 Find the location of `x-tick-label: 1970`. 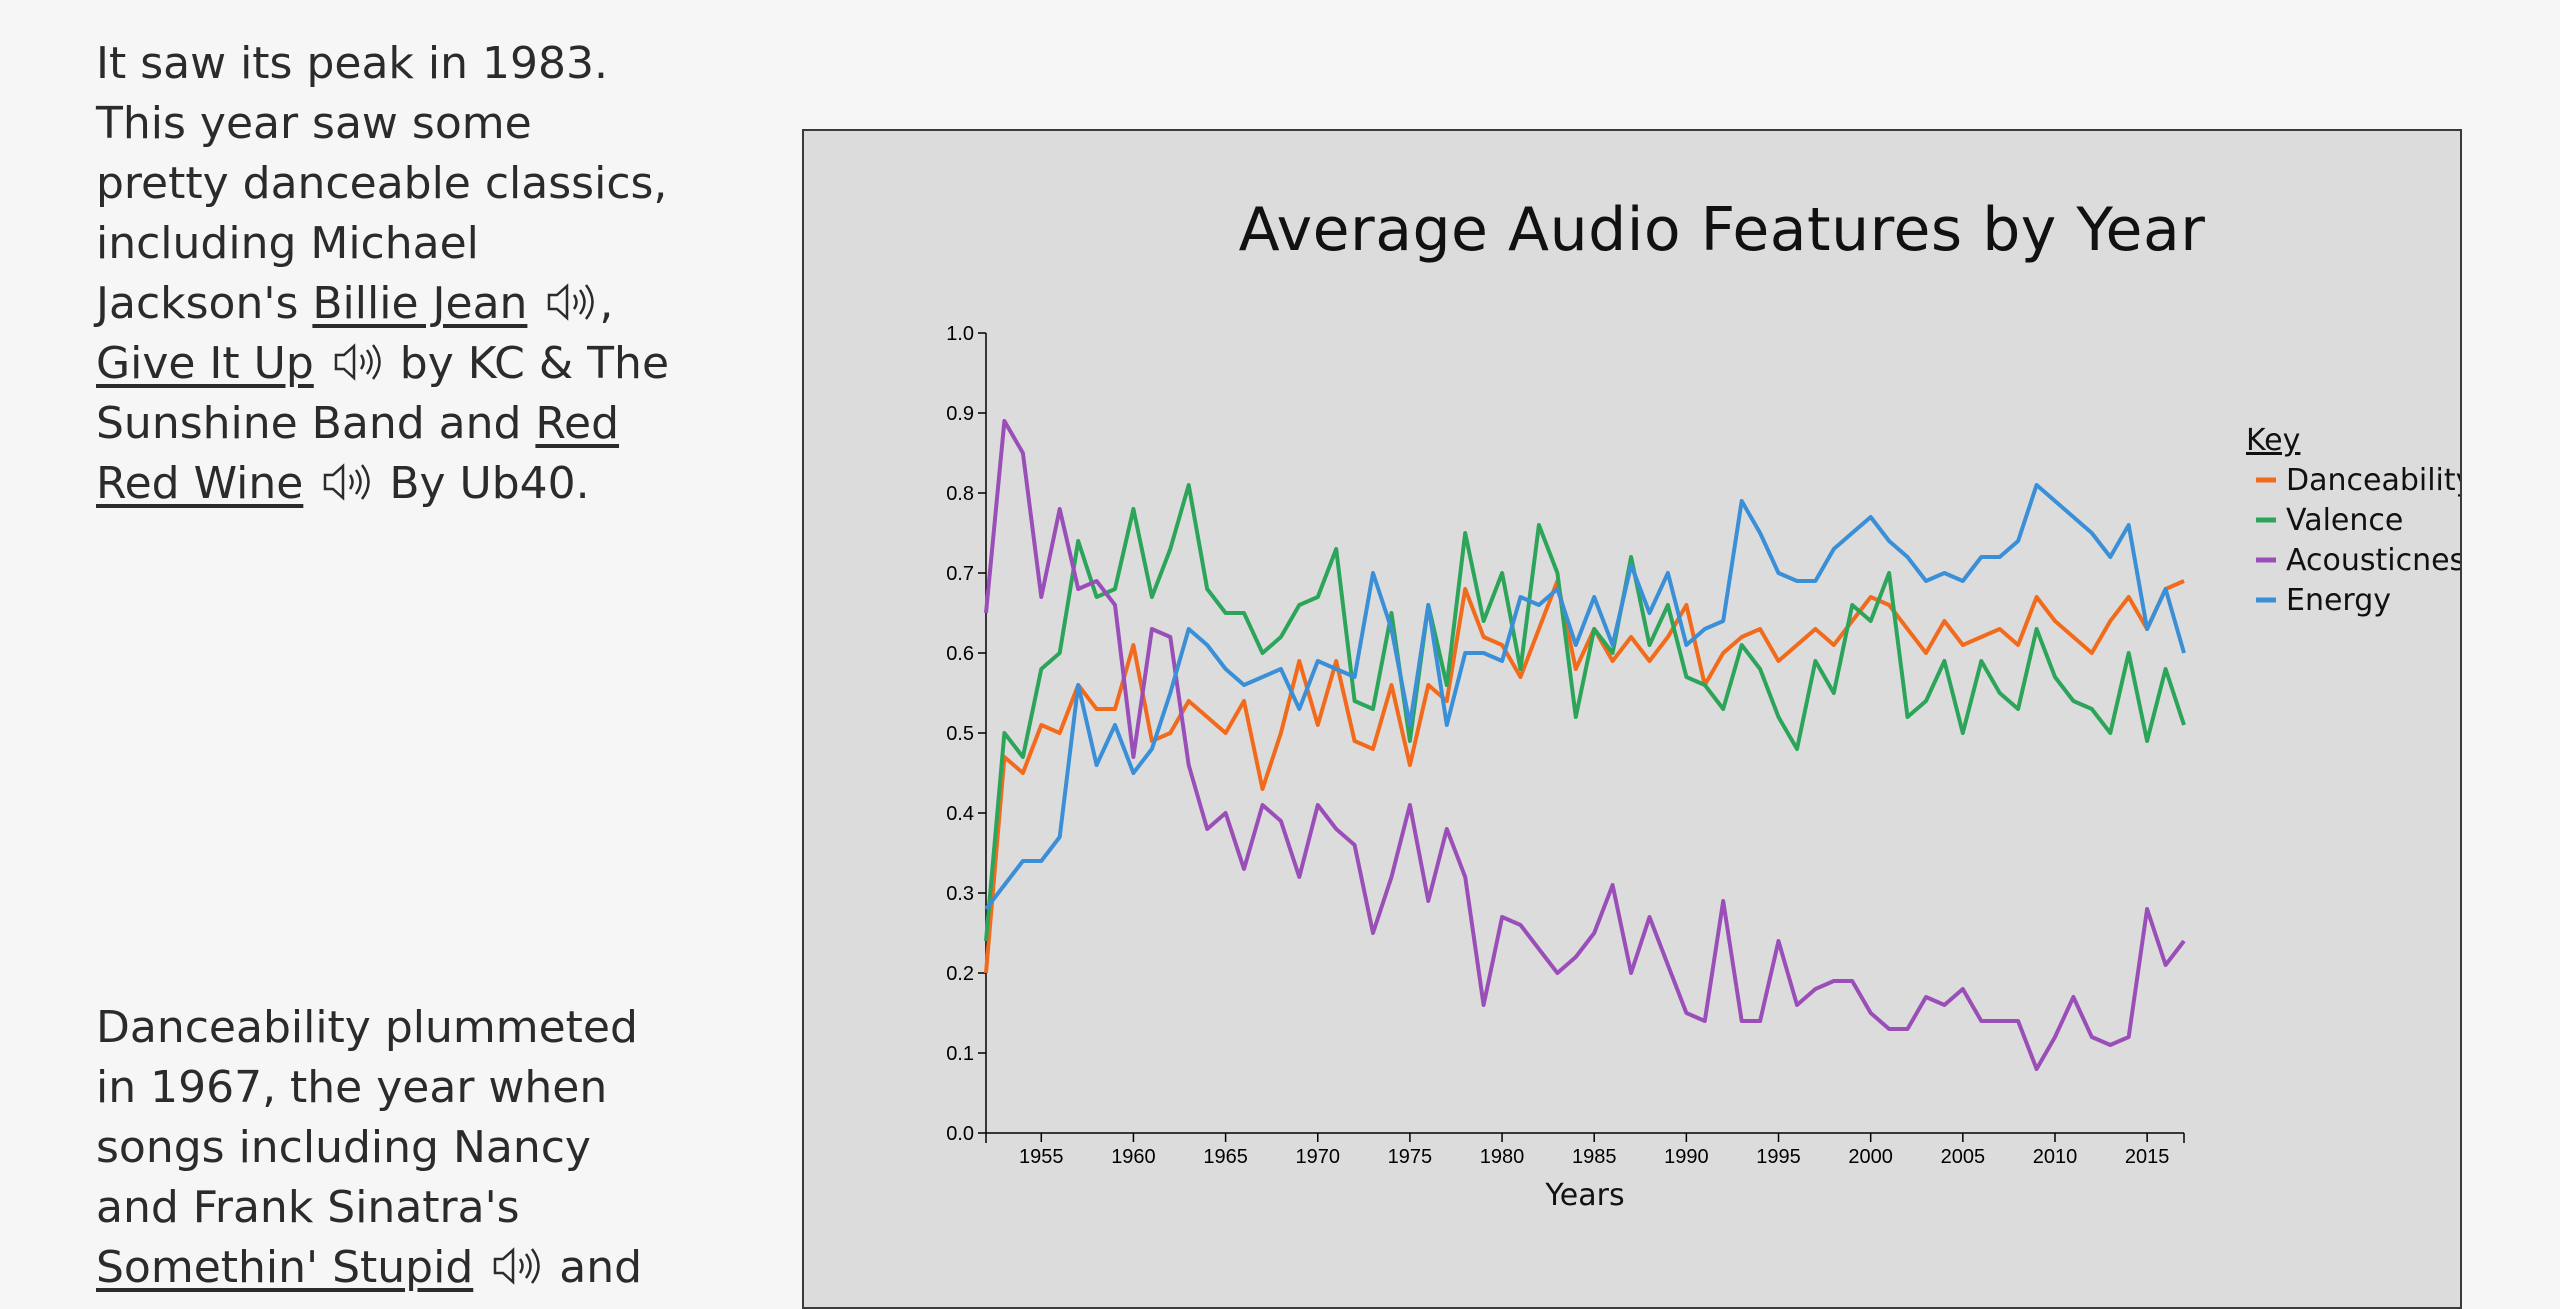

x-tick-label: 1970 is located at coordinates (1318, 1157).